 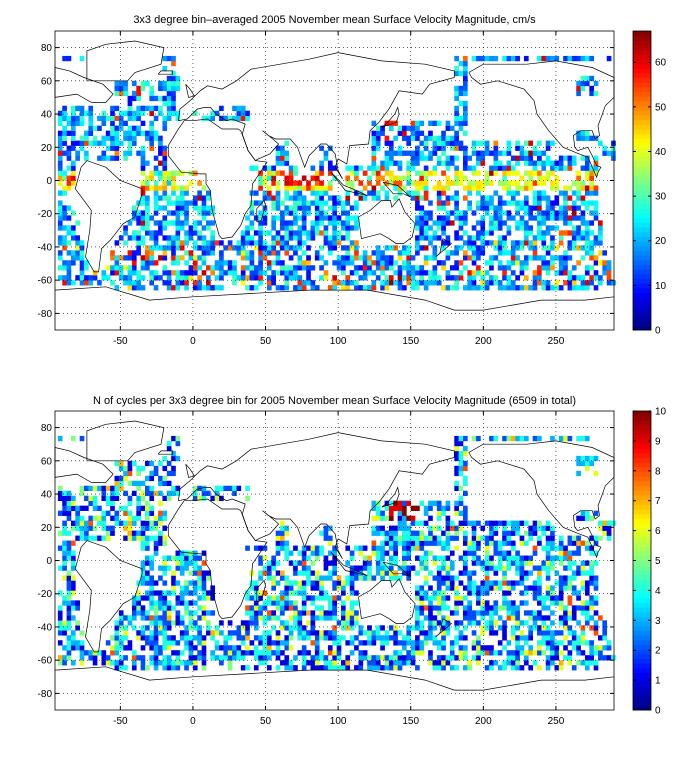 I want to click on coast-line, so click(x=316, y=495).